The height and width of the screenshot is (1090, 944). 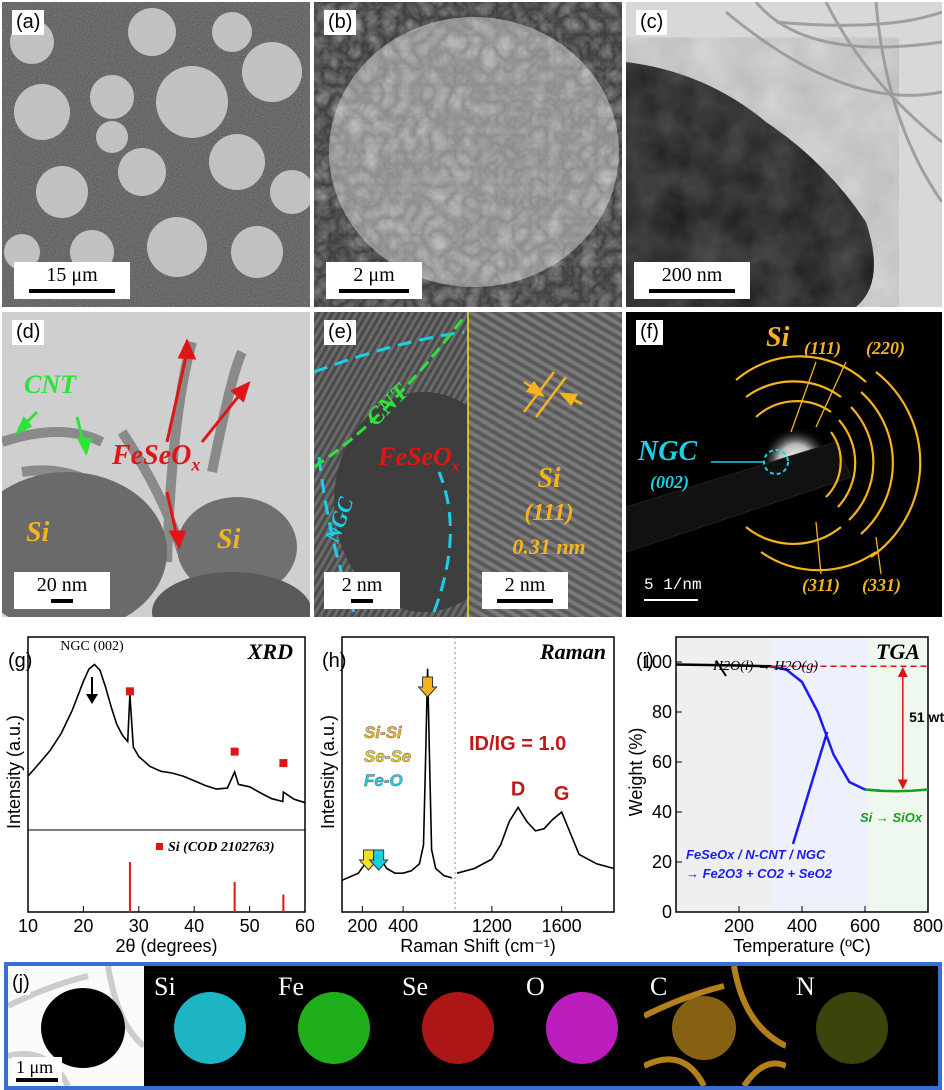 I want to click on panel-label: (c), so click(x=652, y=22).